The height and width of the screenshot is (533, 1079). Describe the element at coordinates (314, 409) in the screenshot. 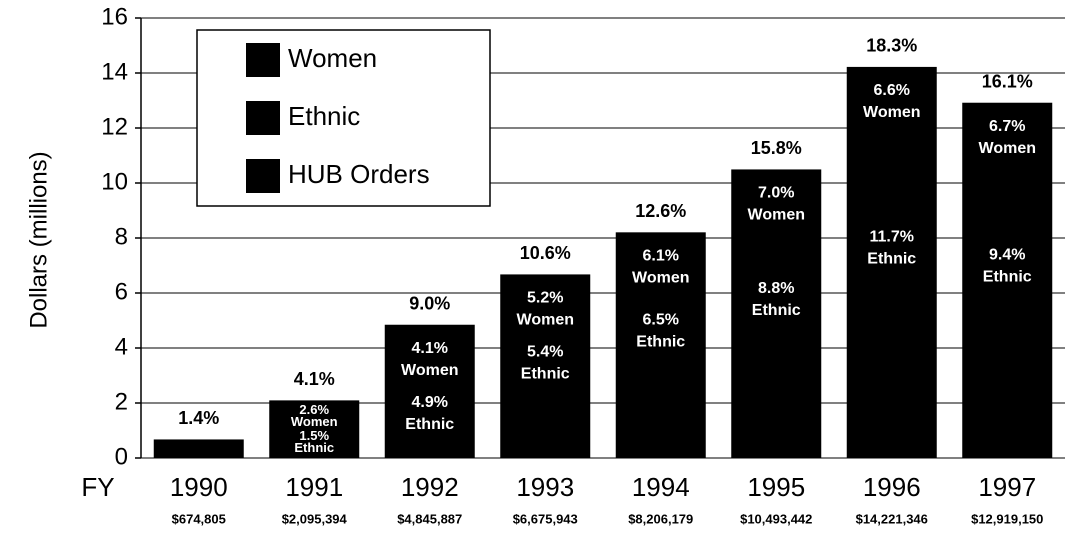

I see `women-label: 2.6%` at that location.